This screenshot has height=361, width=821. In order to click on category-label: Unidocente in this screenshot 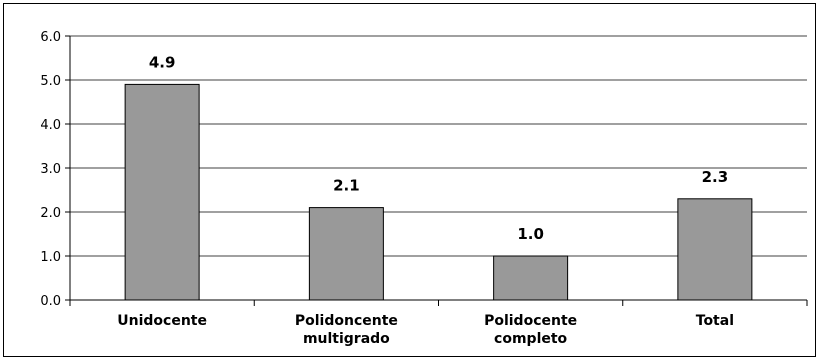, I will do `click(162, 321)`.